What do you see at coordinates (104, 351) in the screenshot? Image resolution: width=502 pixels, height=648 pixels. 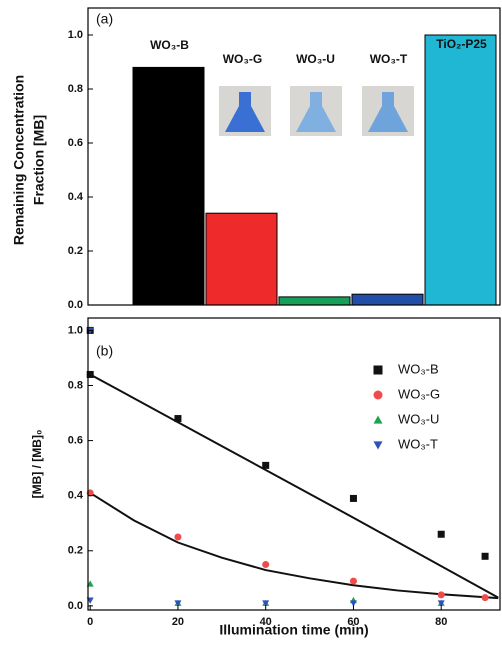 I see `panel-label: (b)` at bounding box center [104, 351].